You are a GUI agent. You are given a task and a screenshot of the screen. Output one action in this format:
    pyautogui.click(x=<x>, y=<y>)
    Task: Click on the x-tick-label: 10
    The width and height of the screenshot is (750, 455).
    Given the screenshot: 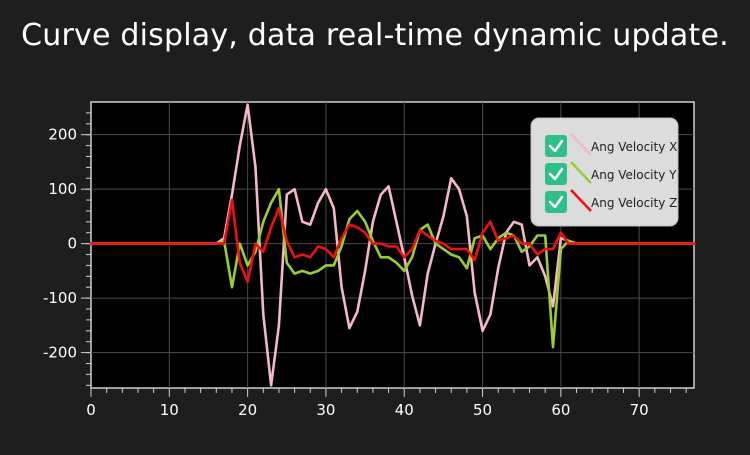 What is the action you would take?
    pyautogui.click(x=169, y=410)
    